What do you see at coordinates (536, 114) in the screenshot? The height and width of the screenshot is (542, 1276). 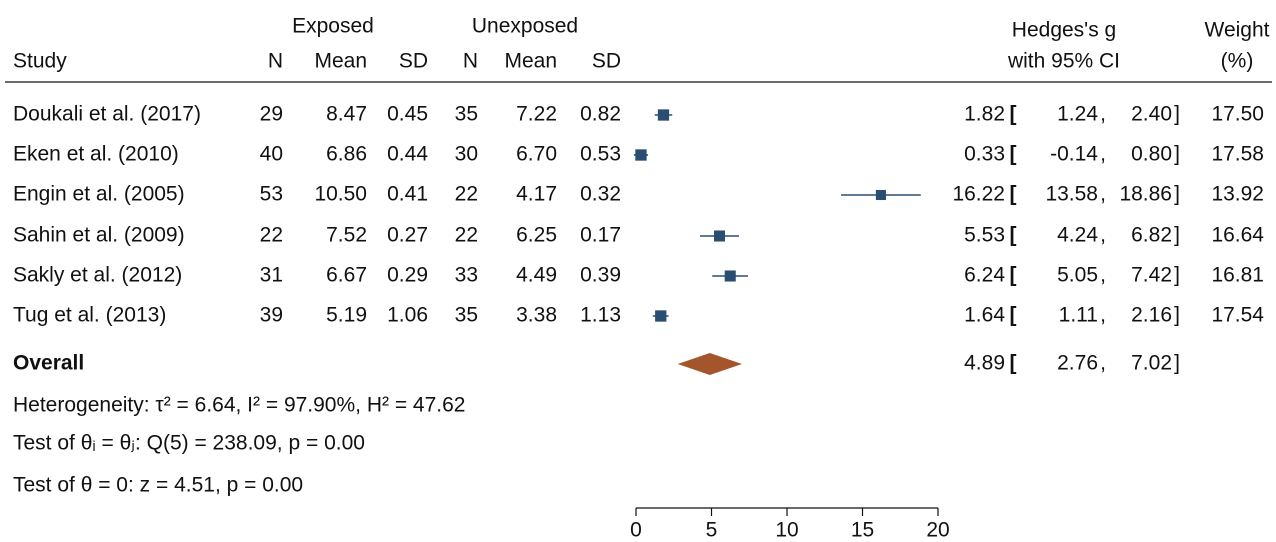 I see `table-cell: 7.22` at bounding box center [536, 114].